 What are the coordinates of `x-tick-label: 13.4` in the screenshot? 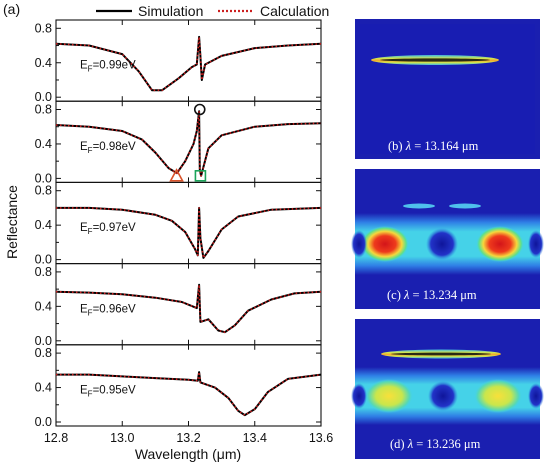 It's located at (255, 438).